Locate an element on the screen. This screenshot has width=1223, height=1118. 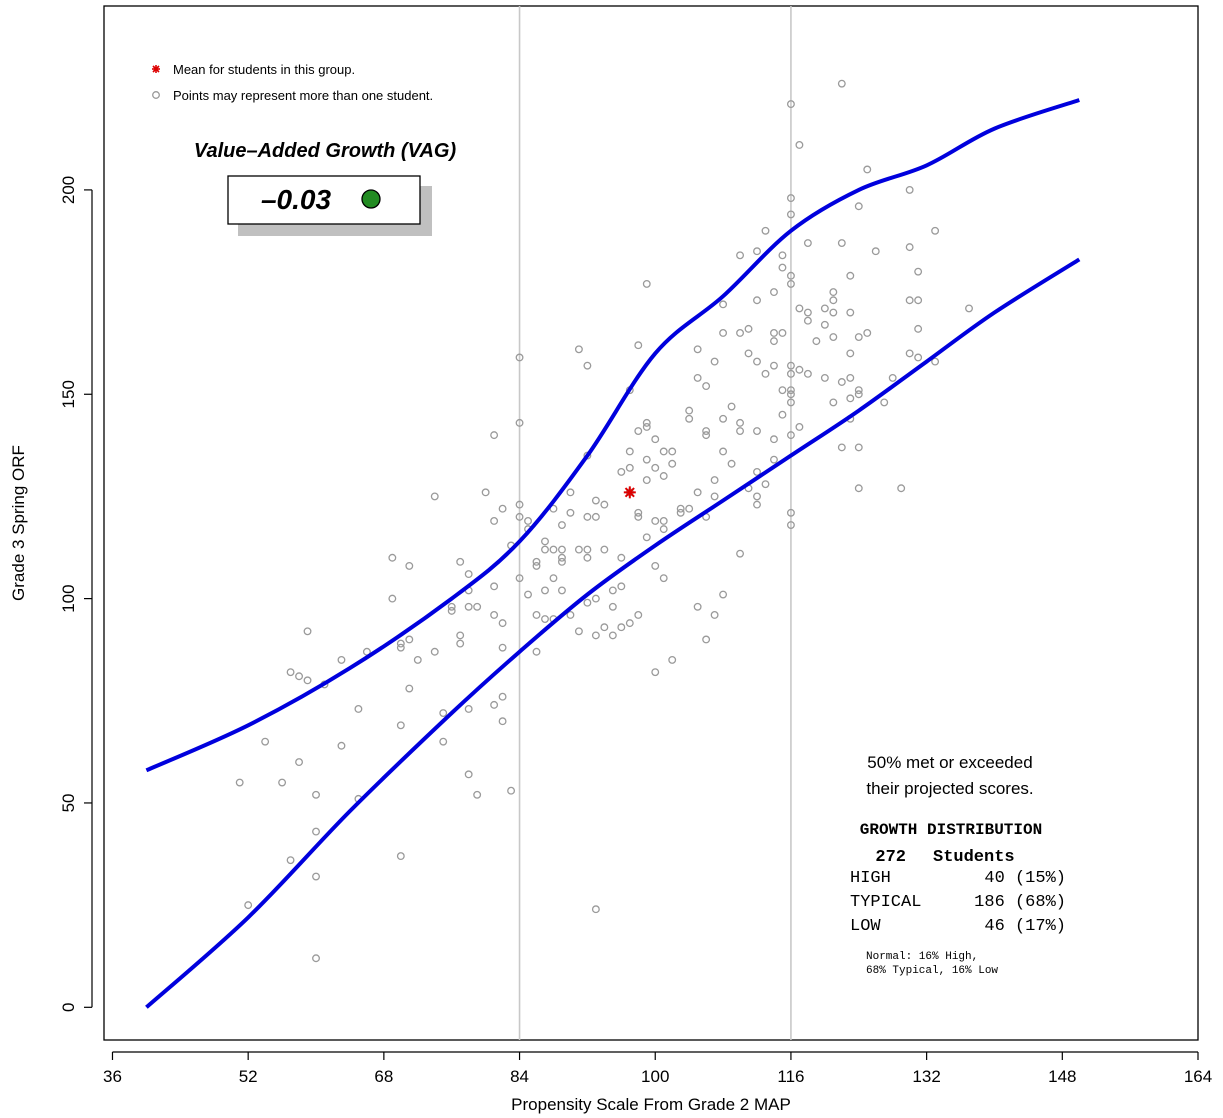
growth-normal-line: 68% Typical, 16% Low is located at coordinates (932, 971).